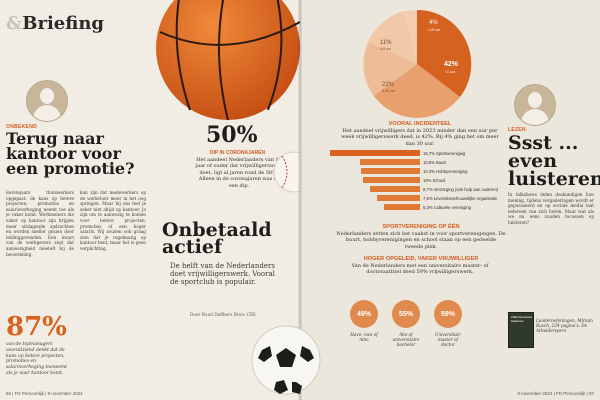 The image size is (600, 400). What do you see at coordinates (461, 189) in the screenshot?
I see `bar-label: 8,7% Verzorging (ook hulp aan ouderen)` at bounding box center [461, 189].